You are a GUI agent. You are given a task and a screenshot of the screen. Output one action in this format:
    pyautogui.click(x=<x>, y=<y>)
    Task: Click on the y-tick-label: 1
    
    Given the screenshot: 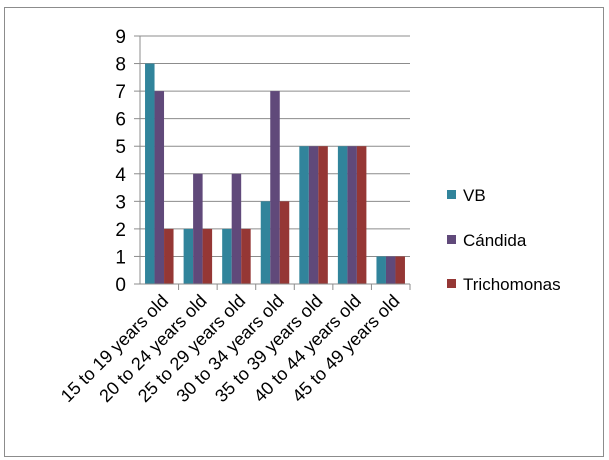 What is the action you would take?
    pyautogui.click(x=120, y=257)
    